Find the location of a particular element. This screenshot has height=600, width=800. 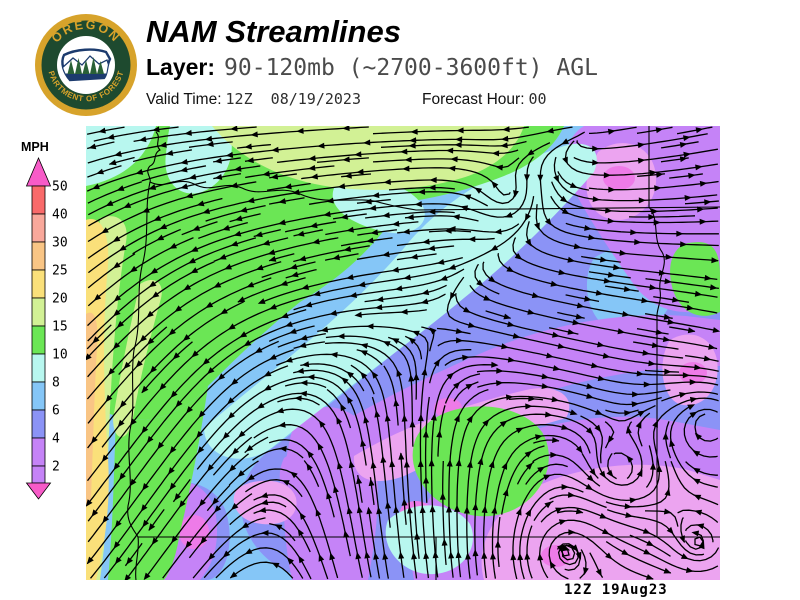

forecast-hour-line: Forecast Hour: 00 is located at coordinates (484, 99).